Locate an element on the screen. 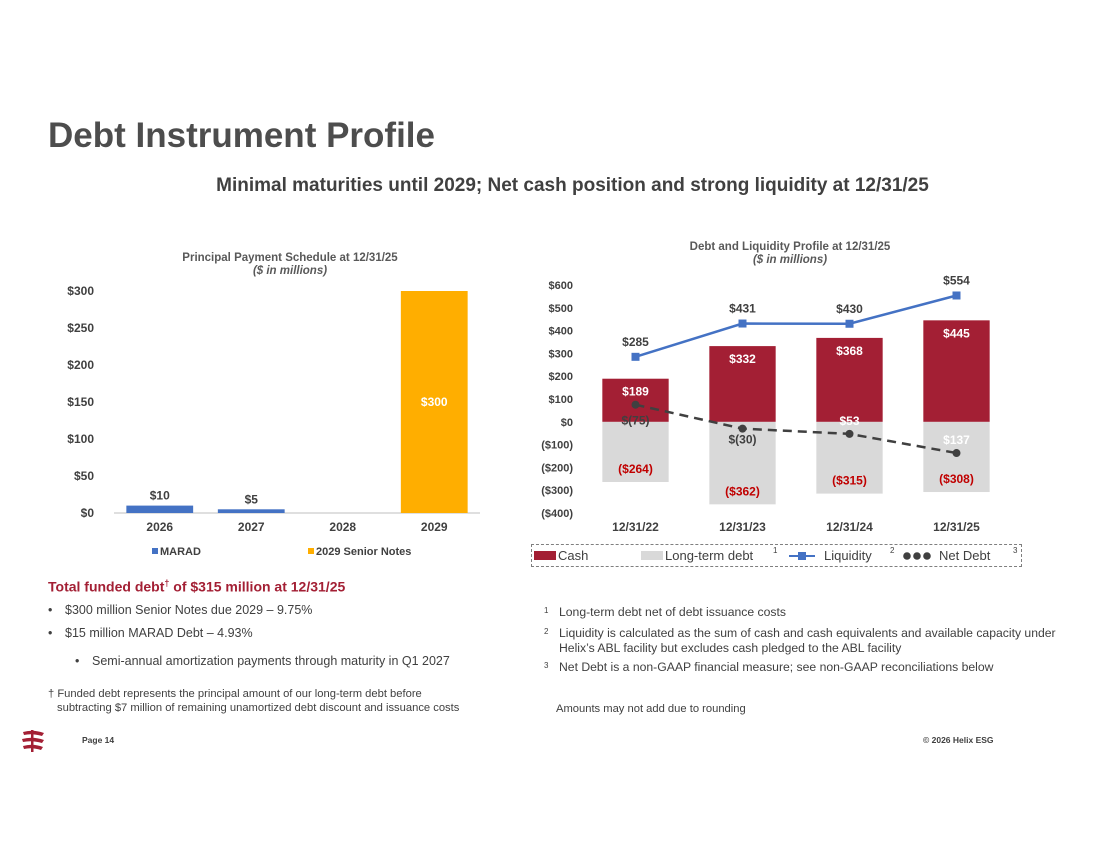 This screenshot has height=849, width=1100. liquidity-chart-legend-frame is located at coordinates (776, 555).